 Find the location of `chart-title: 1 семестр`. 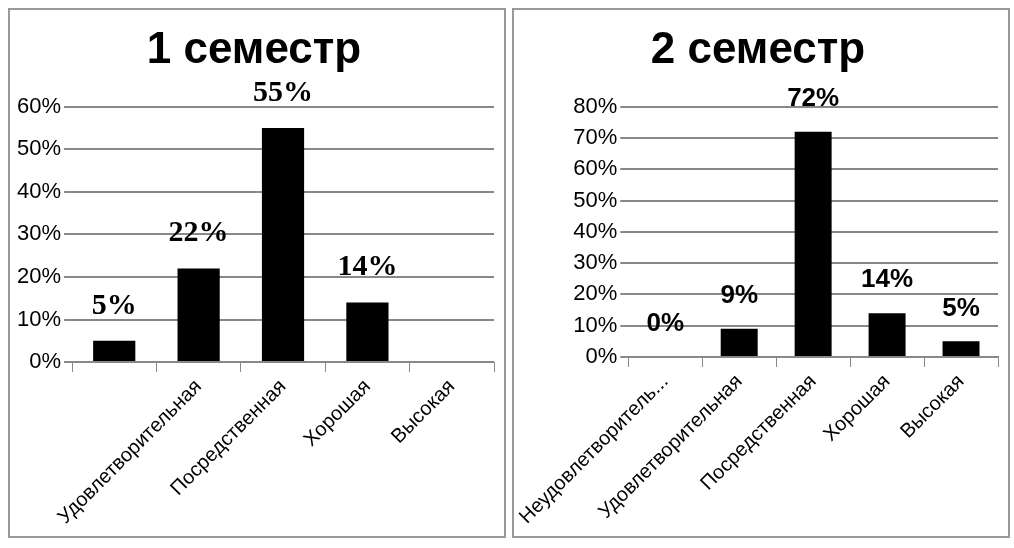

chart-title: 1 семестр is located at coordinates (254, 47).